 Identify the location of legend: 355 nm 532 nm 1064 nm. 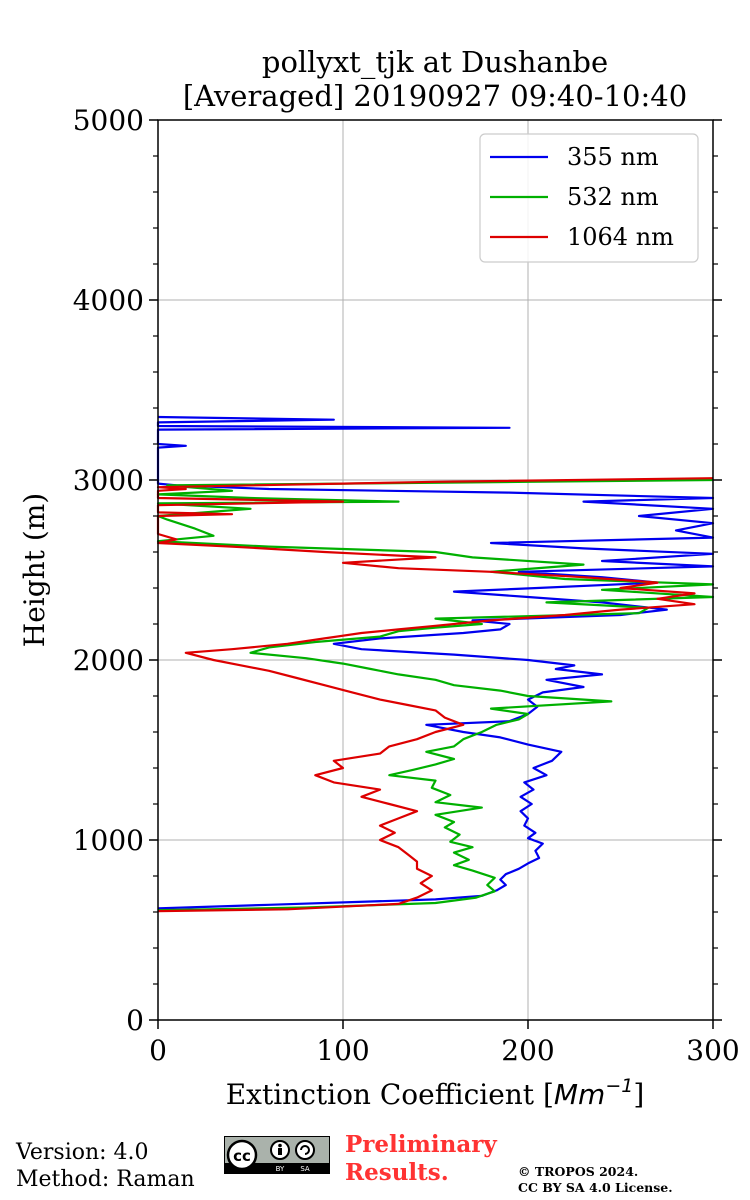
(589, 198).